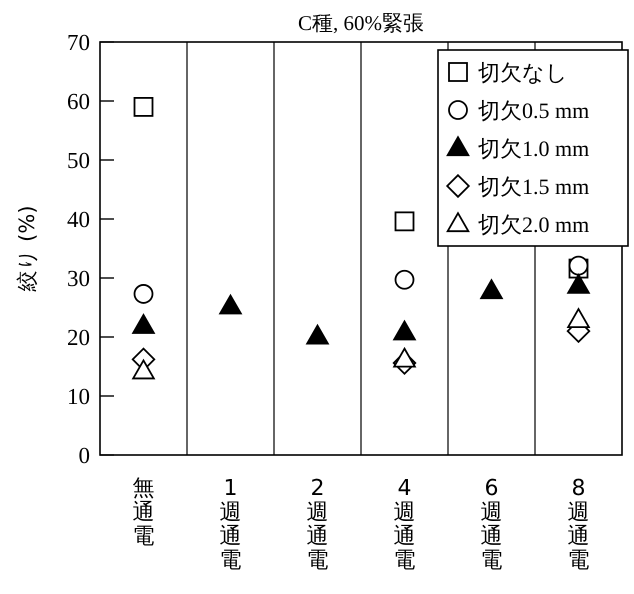  Describe the element at coordinates (534, 148) in the screenshot. I see `legend-label: 切欠1.0 mm` at that location.